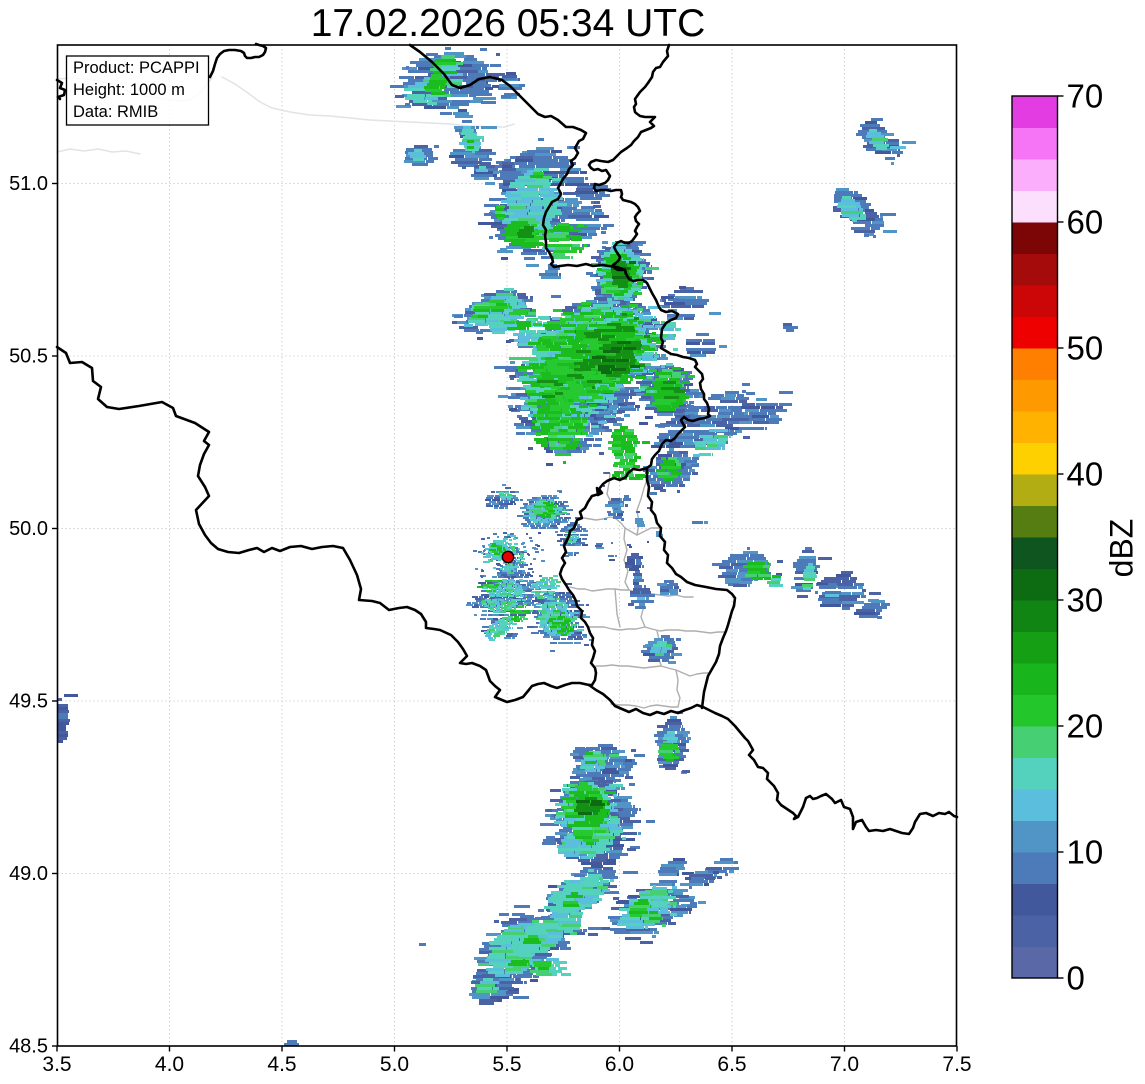  I want to click on svg-text: 10, so click(1085, 852).